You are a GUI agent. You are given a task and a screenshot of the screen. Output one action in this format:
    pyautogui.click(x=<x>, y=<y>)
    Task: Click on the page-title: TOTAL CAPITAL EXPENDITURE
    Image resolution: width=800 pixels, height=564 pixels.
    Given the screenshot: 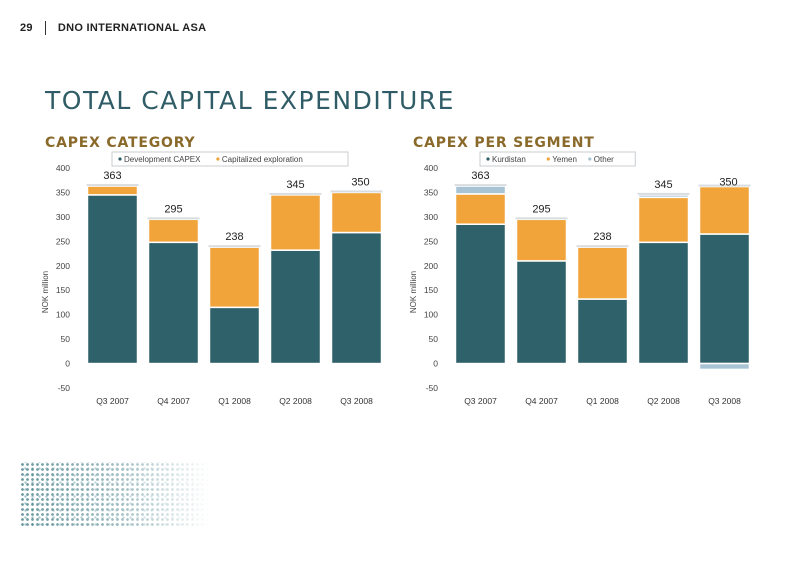 What is the action you would take?
    pyautogui.click(x=250, y=100)
    